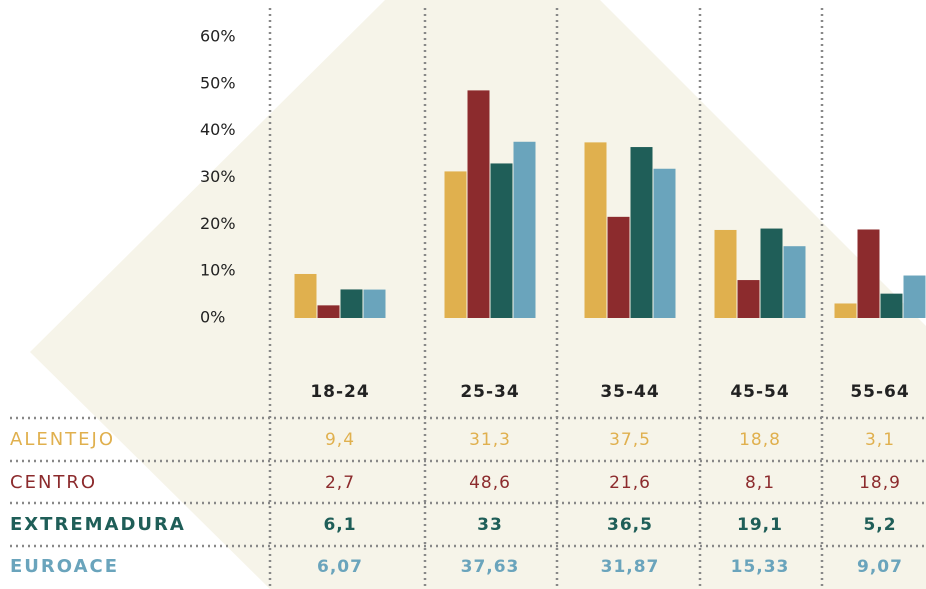 The image size is (926, 589). I want to click on table-cell: 31,87, so click(630, 567).